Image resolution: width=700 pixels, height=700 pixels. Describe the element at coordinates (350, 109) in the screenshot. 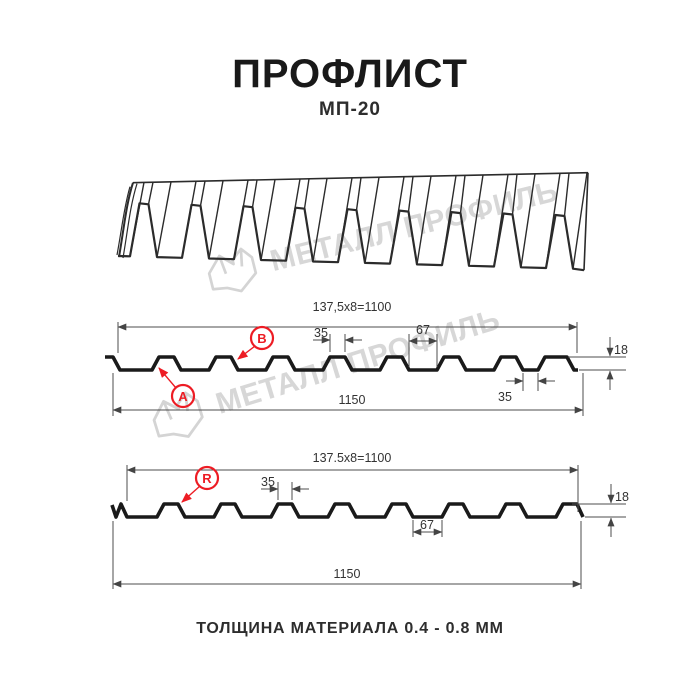

I see `page-subtitle: МП-20` at that location.